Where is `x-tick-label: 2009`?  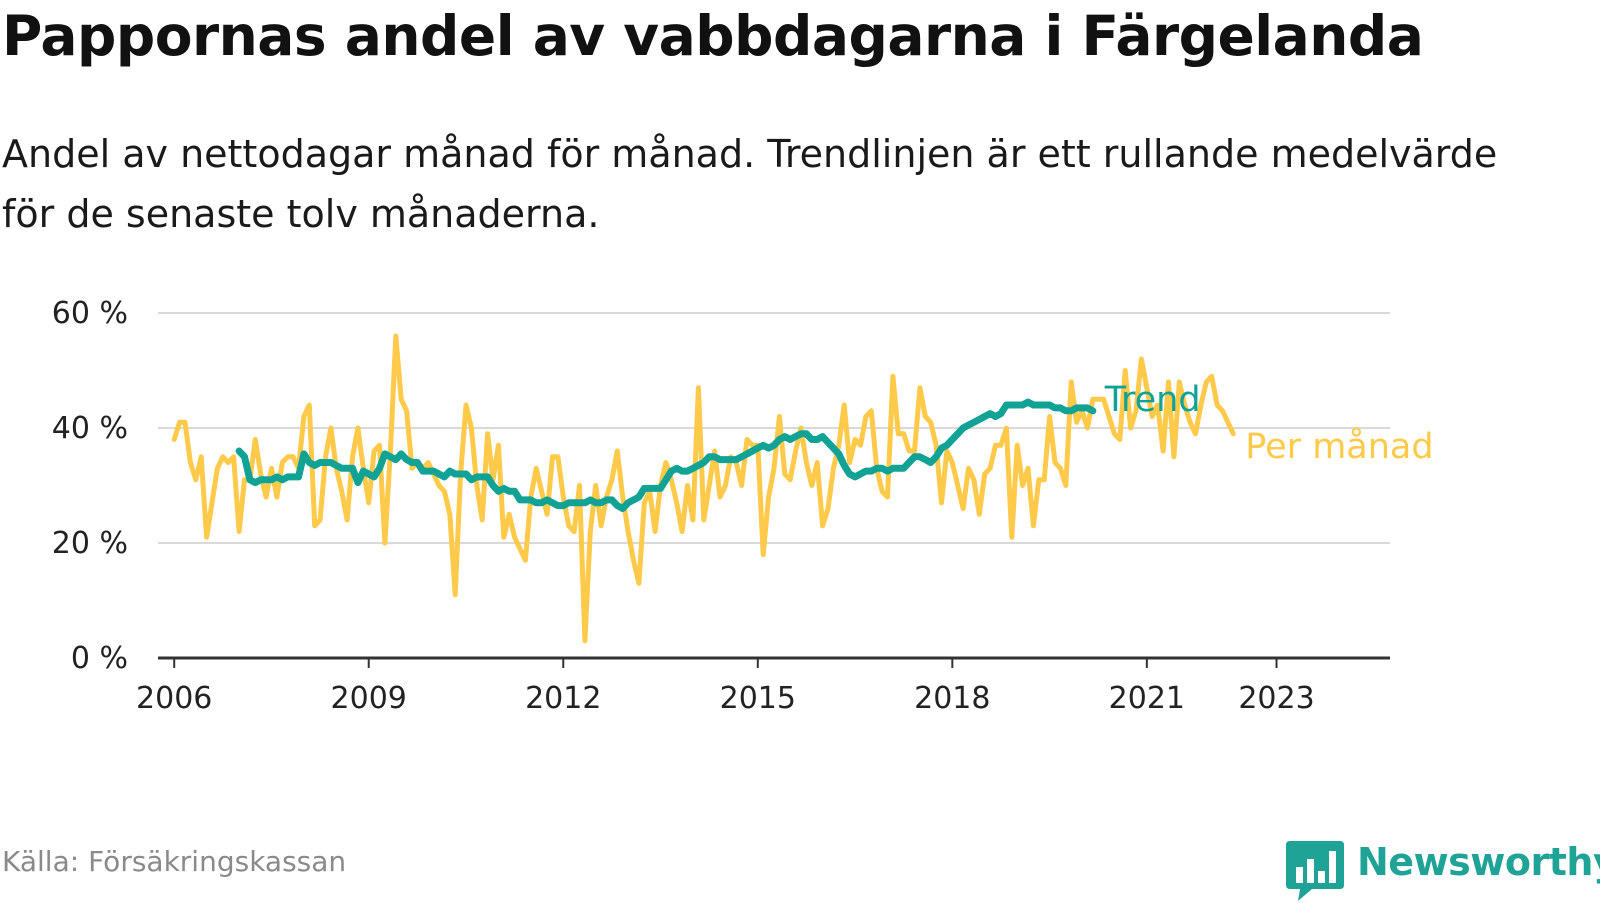 x-tick-label: 2009 is located at coordinates (369, 698).